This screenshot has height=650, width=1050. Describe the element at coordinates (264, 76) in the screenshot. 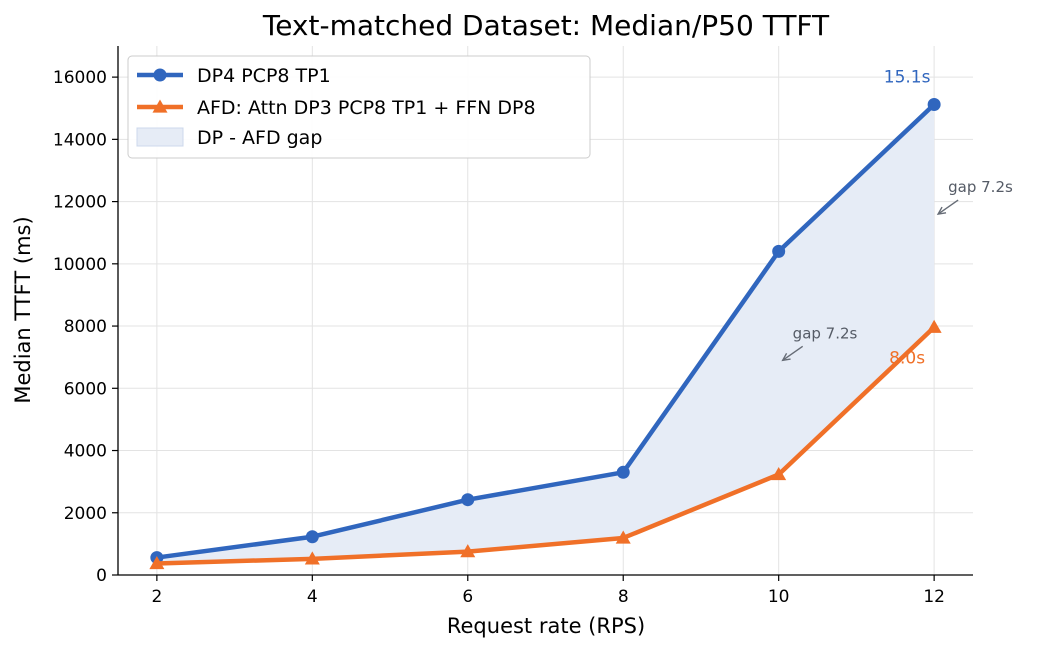

I see `legend-label-1: DP4 PCP8 TP1` at that location.